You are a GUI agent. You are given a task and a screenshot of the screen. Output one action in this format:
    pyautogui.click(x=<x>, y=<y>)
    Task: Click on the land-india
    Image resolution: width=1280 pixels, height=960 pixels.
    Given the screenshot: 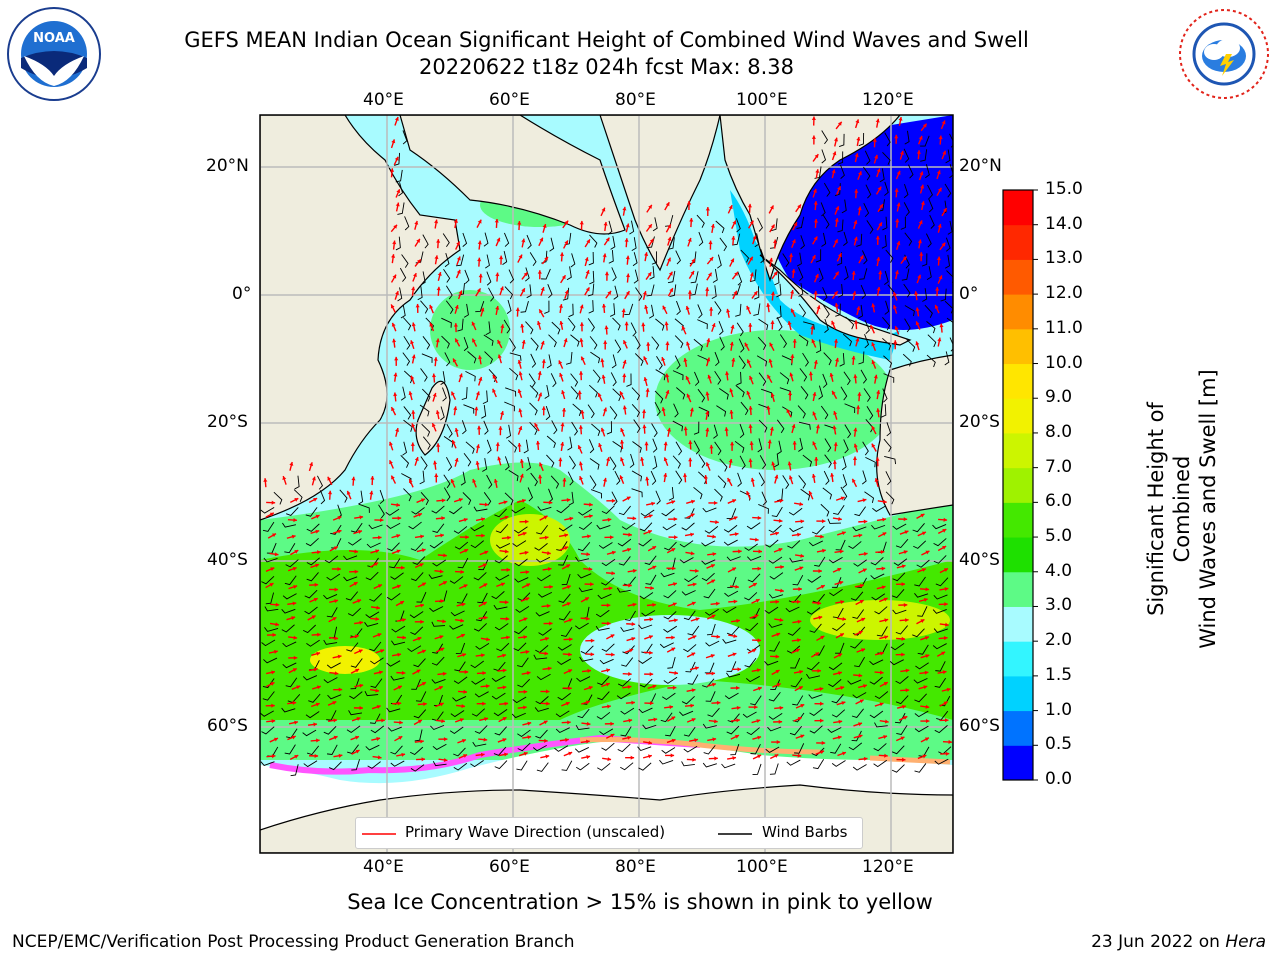 What is the action you would take?
    pyautogui.click(x=660, y=193)
    